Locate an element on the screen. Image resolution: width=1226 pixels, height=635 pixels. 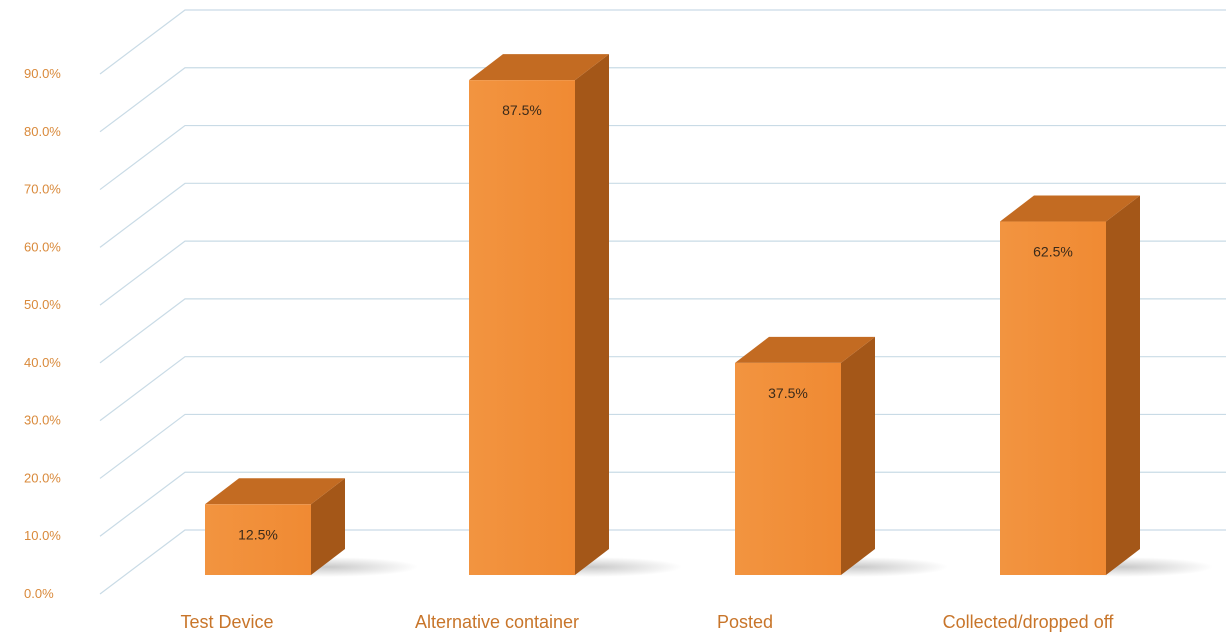
bar: 12.5% is located at coordinates (312, 527).